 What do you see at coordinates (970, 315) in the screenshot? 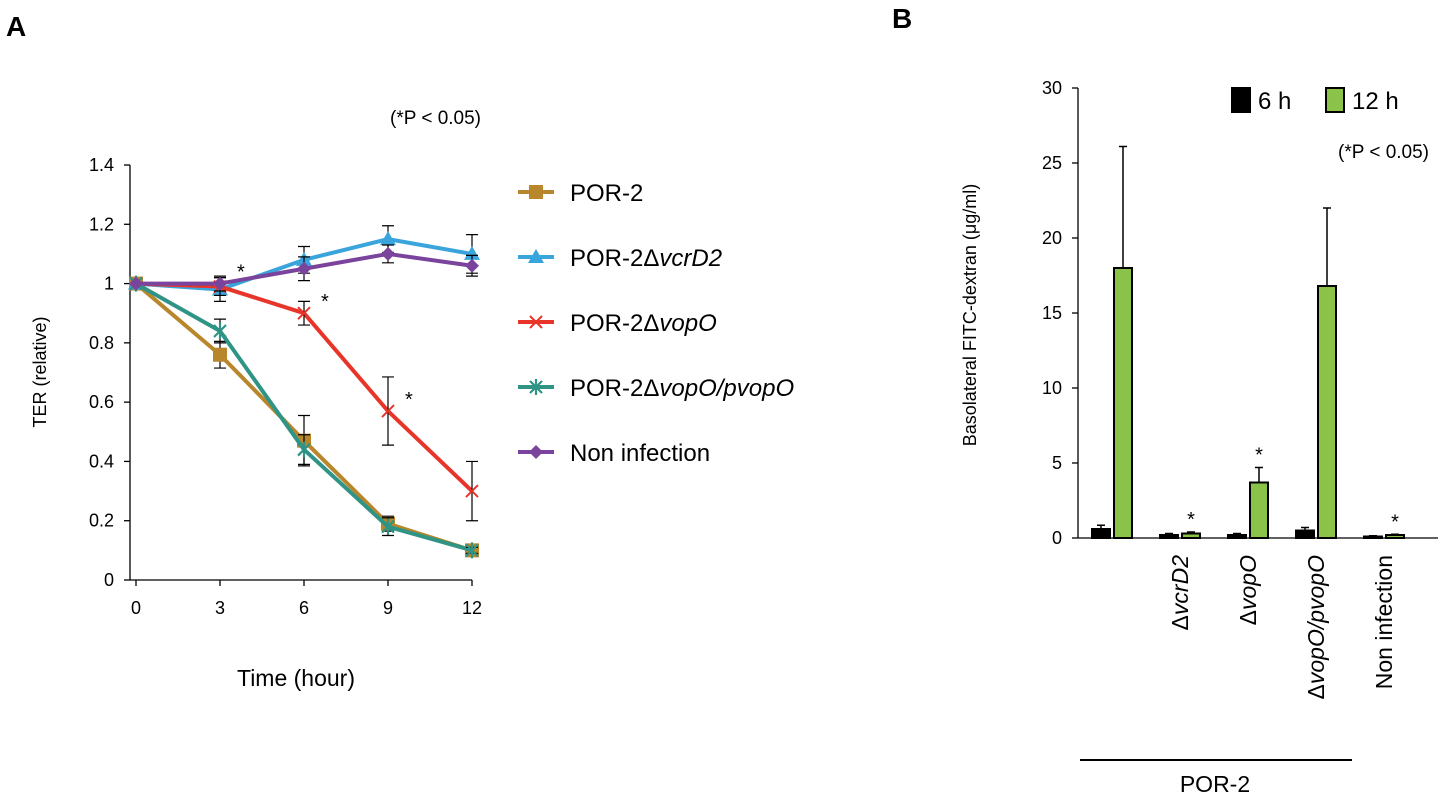
I see `panel-b-y-axis-title: Basolateral FITC-dextran (μg/ml)` at bounding box center [970, 315].